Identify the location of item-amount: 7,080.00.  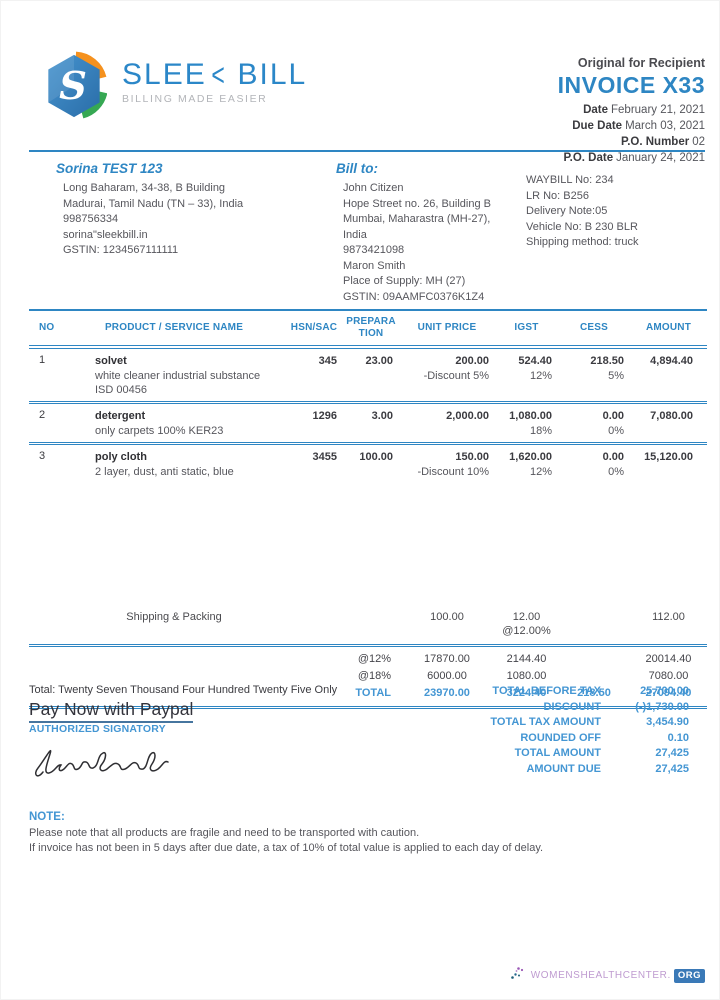
(668, 423).